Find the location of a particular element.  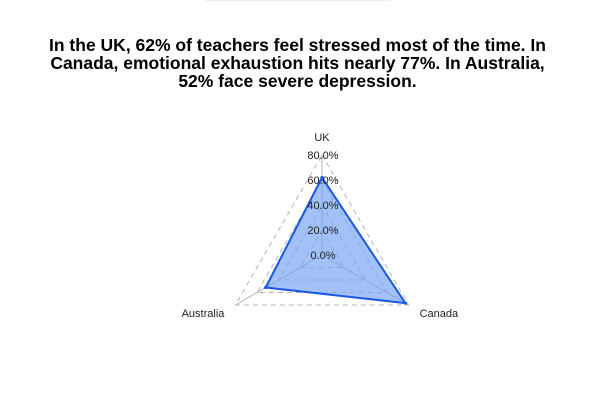

data-point-australia is located at coordinates (266, 287).